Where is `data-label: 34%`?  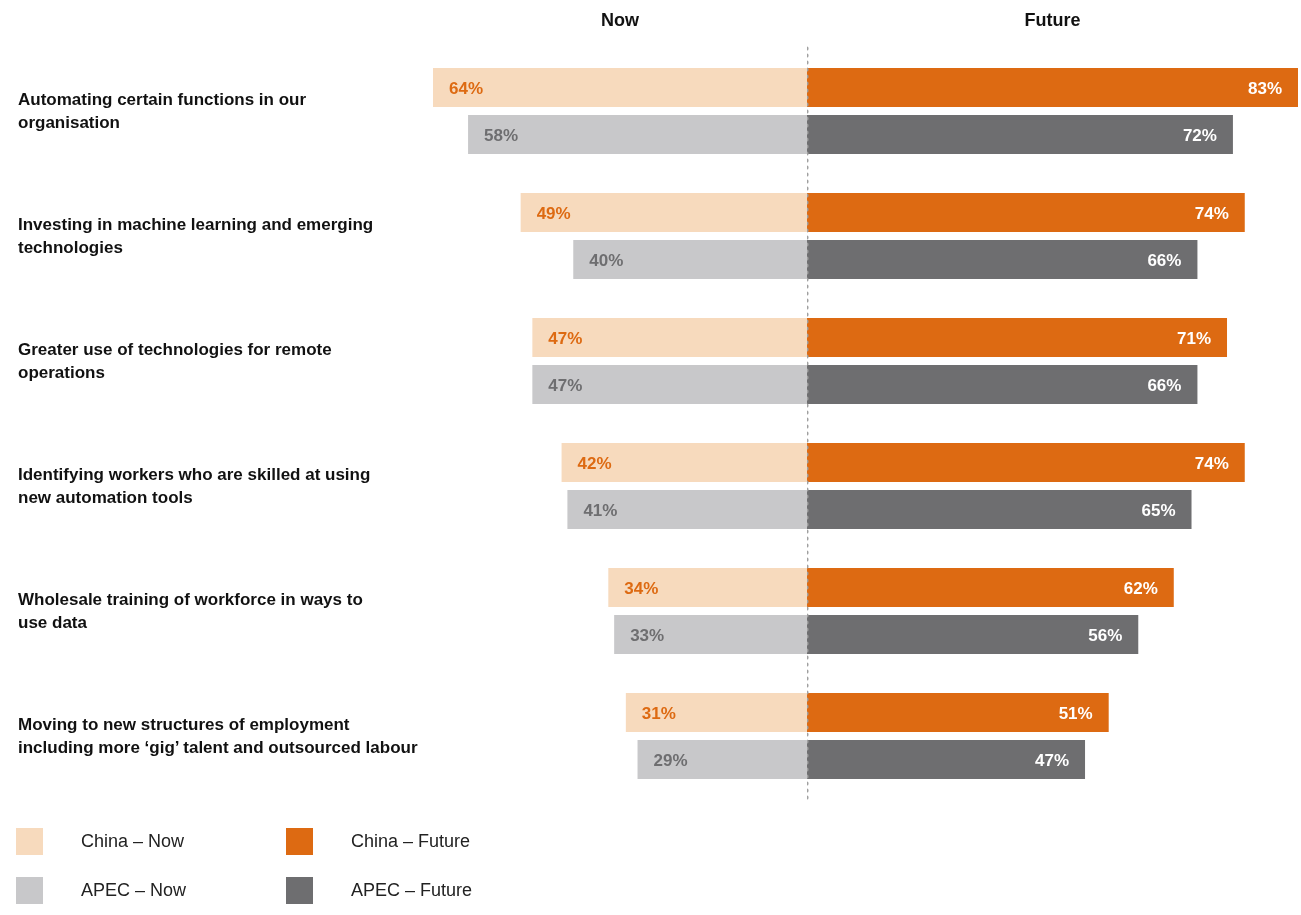 data-label: 34% is located at coordinates (641, 588).